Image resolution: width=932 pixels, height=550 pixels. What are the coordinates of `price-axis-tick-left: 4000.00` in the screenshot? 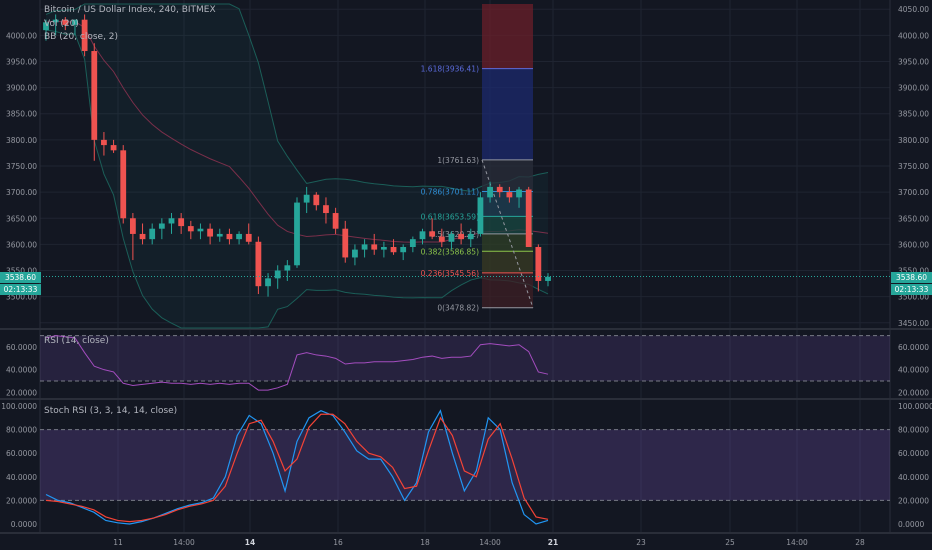 It's located at (21, 35).